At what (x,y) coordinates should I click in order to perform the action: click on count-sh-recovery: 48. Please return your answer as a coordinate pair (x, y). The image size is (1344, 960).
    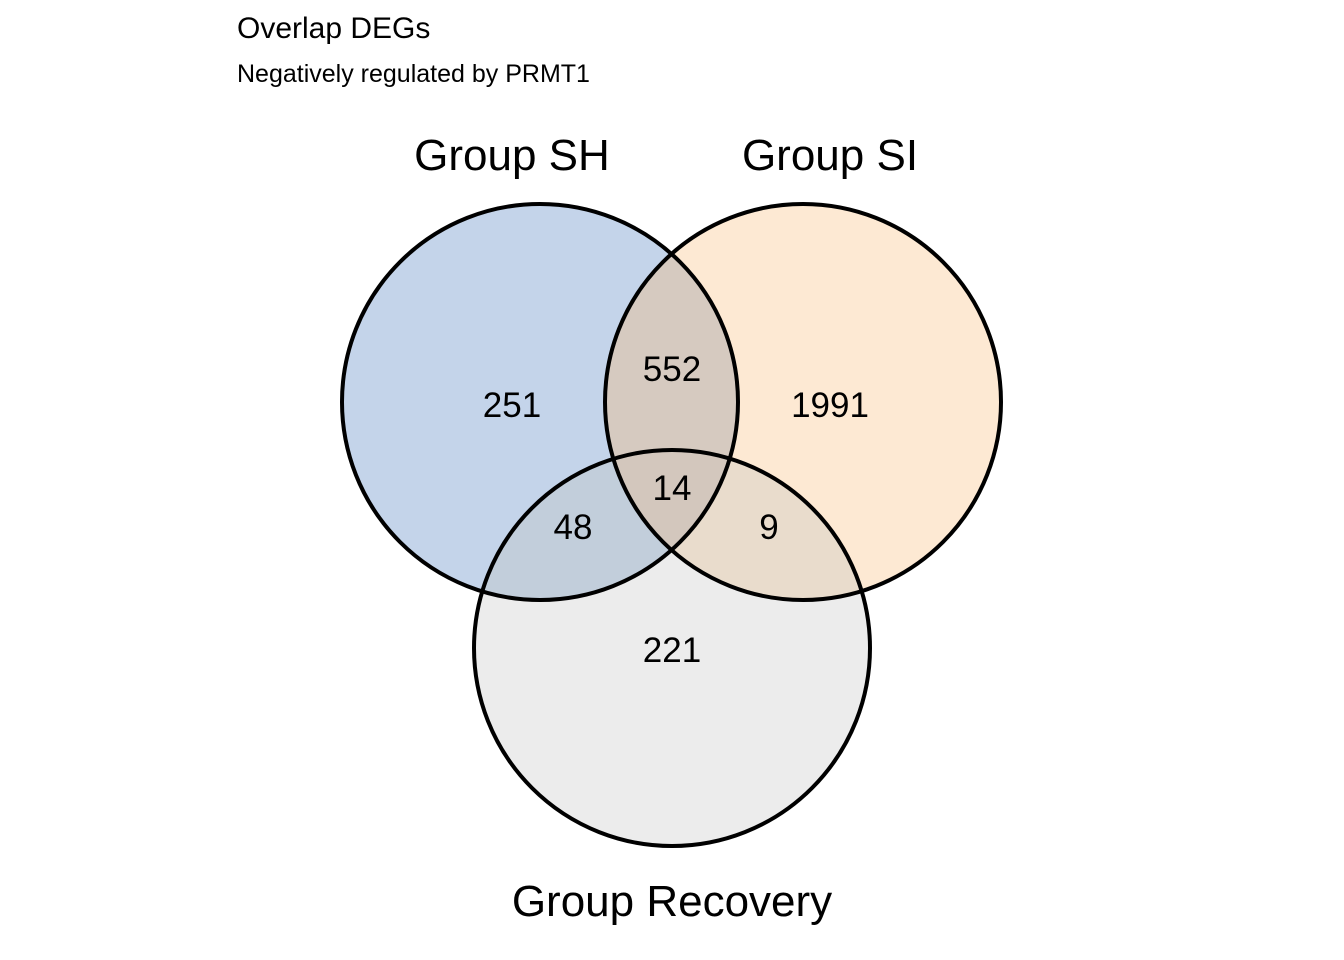
    Looking at the image, I should click on (573, 527).